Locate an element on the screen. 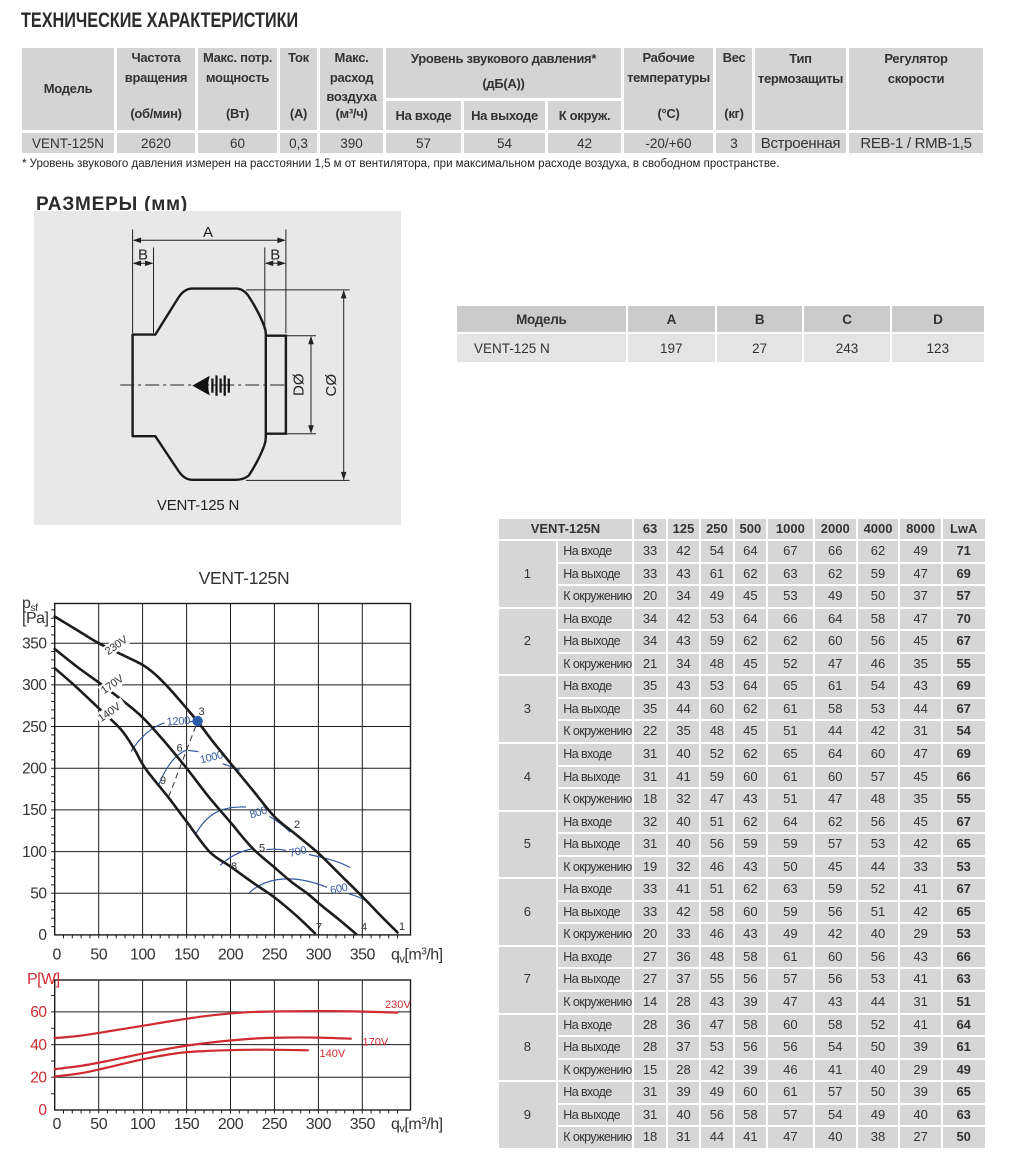 The image size is (1032, 1170). svg-text: 700 is located at coordinates (298, 852).